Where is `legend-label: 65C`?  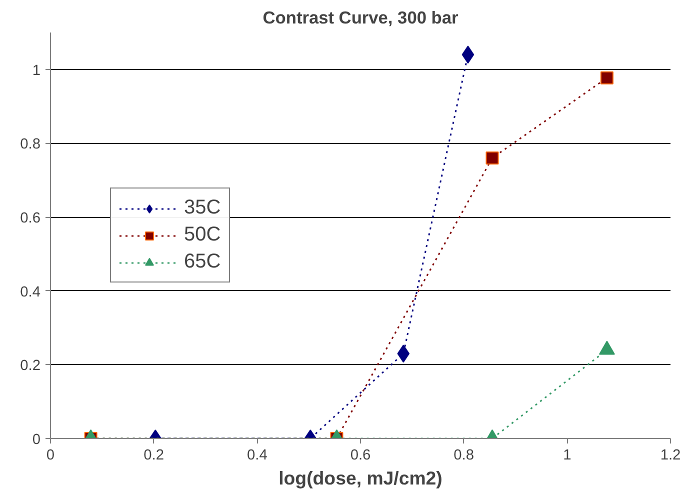
legend-label: 65C is located at coordinates (202, 262).